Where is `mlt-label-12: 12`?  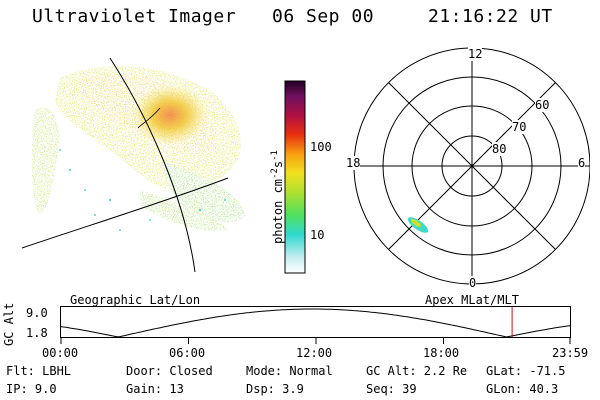 mlt-label-12: 12 is located at coordinates (475, 54).